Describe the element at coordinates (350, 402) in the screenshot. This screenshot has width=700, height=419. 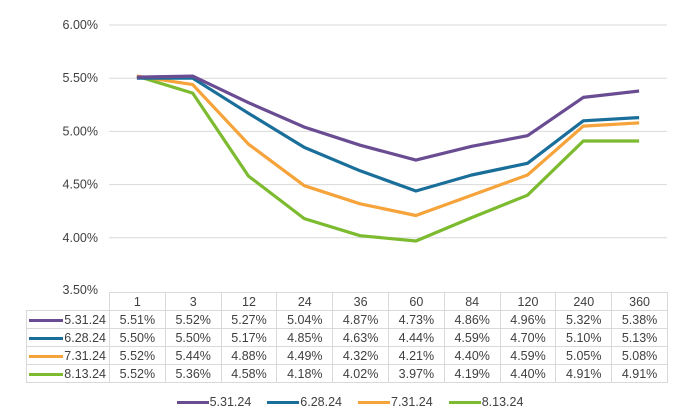
I see `legend: 5.31.24 6.28.24 7.31.24 8.13.24` at that location.